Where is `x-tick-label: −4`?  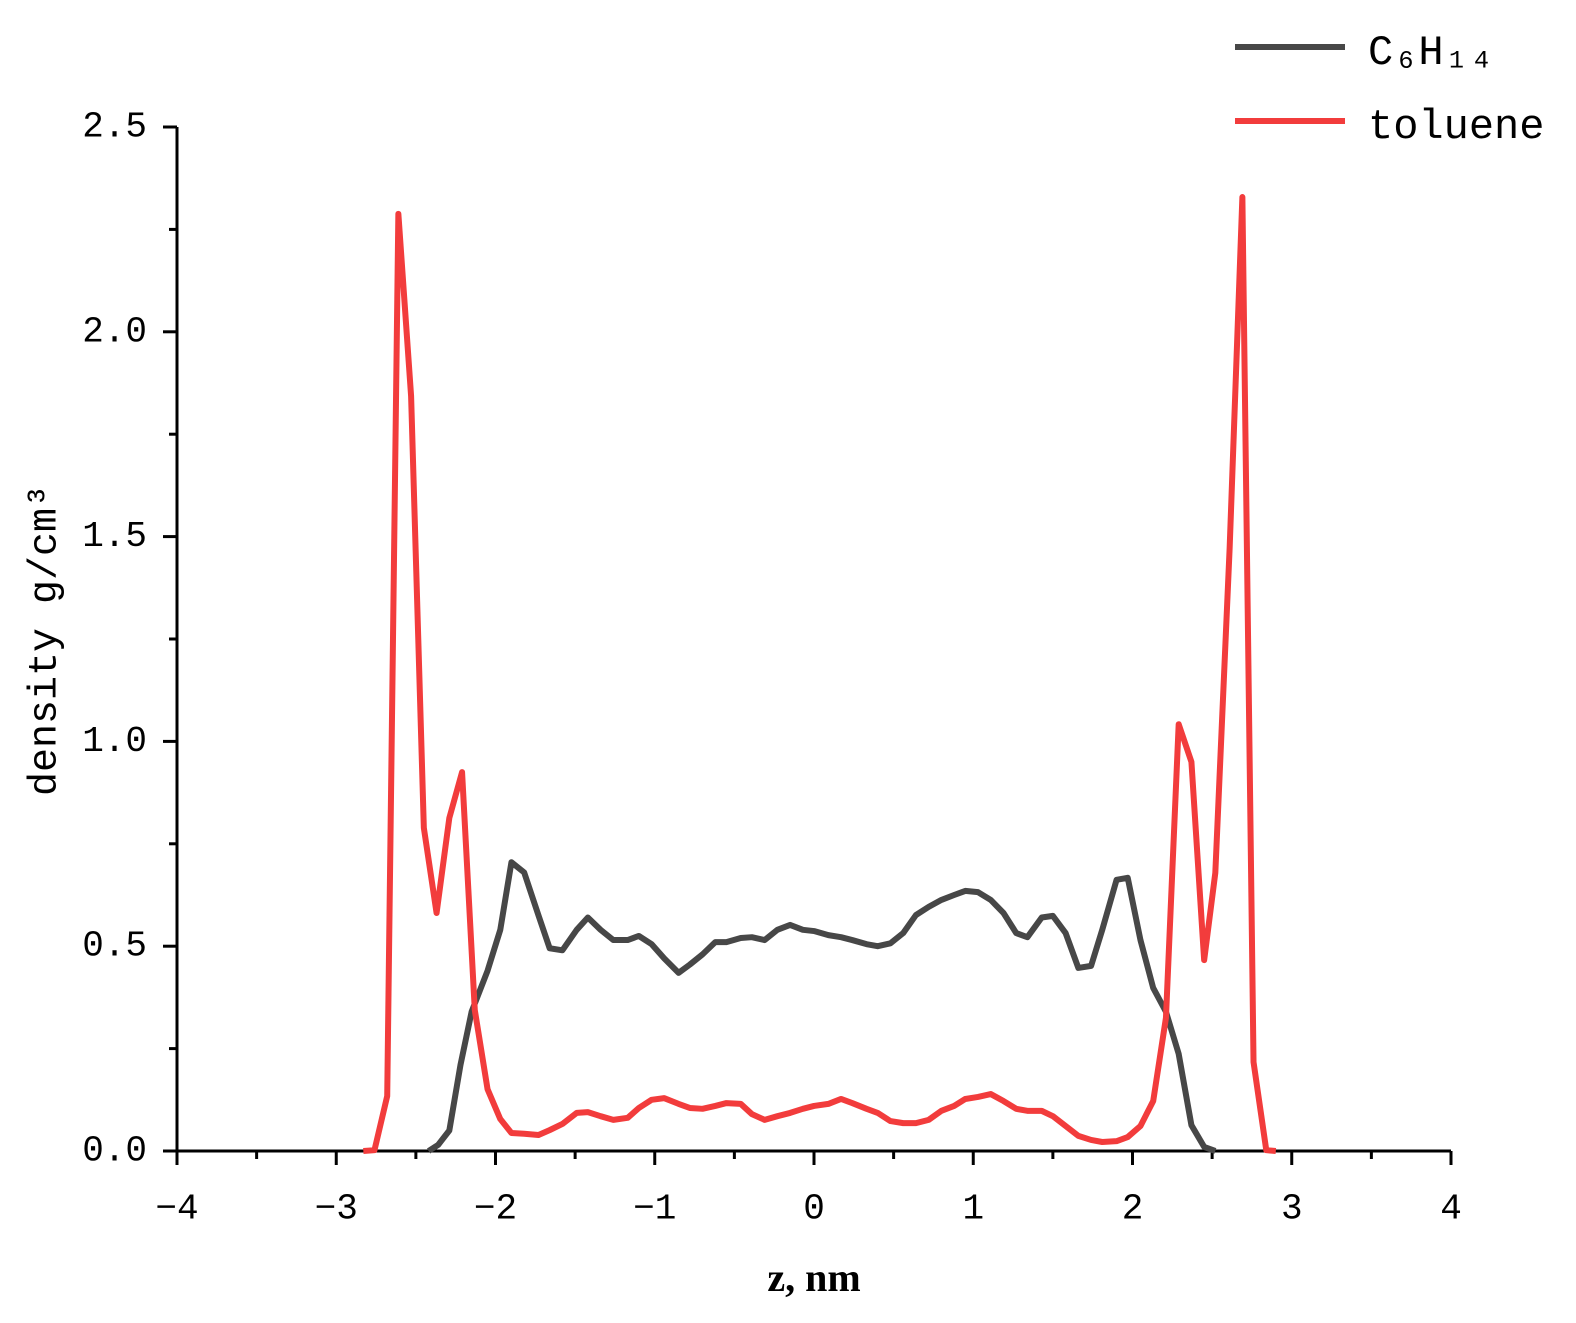
x-tick-label: −4 is located at coordinates (176, 1209).